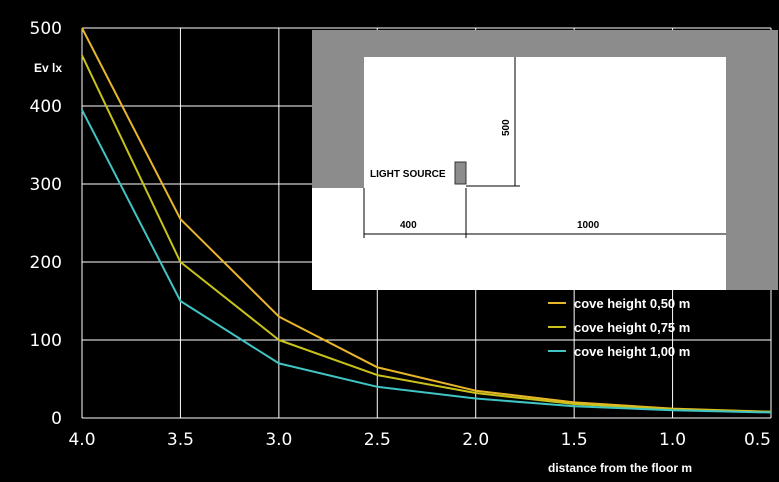  I want to click on x-tick-label: 1.5, so click(574, 440).